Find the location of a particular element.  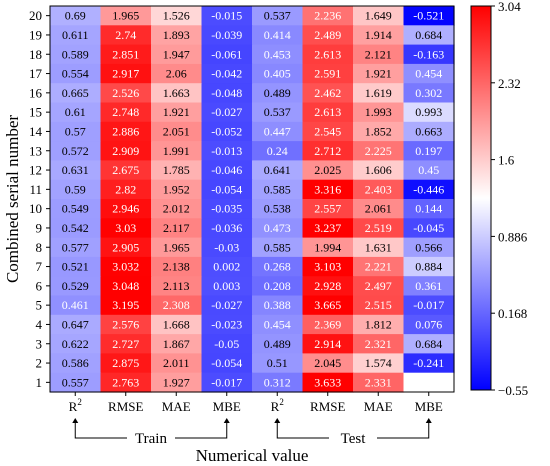

cell-value-label: 0.665 is located at coordinates (75, 93).